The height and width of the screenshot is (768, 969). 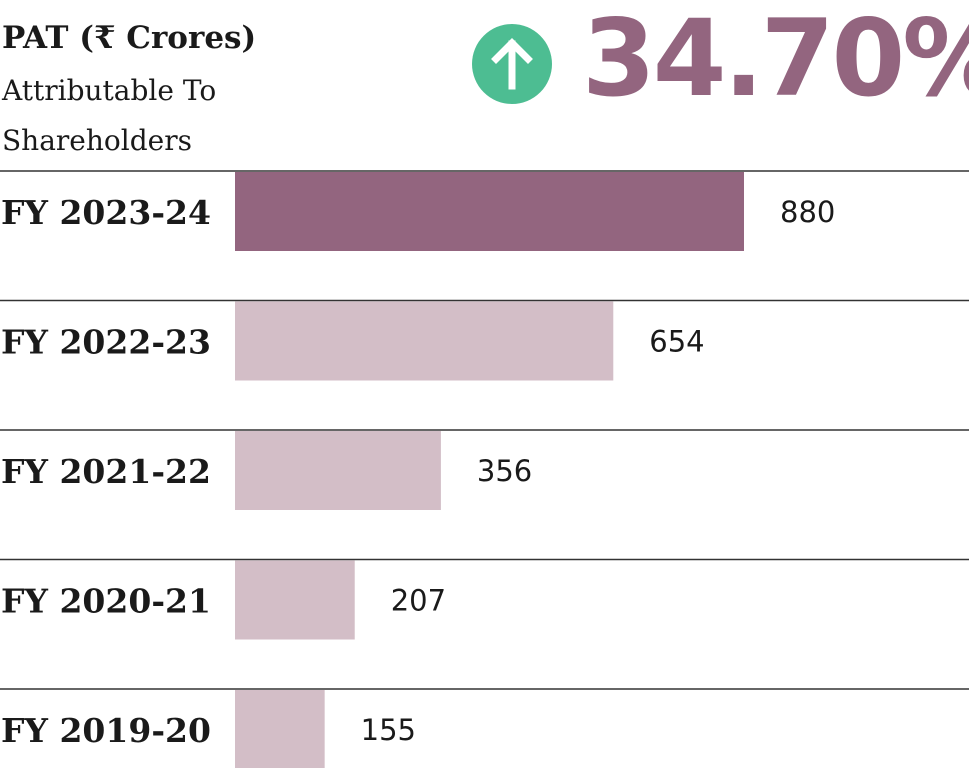 I want to click on value-label: 155, so click(x=388, y=730).